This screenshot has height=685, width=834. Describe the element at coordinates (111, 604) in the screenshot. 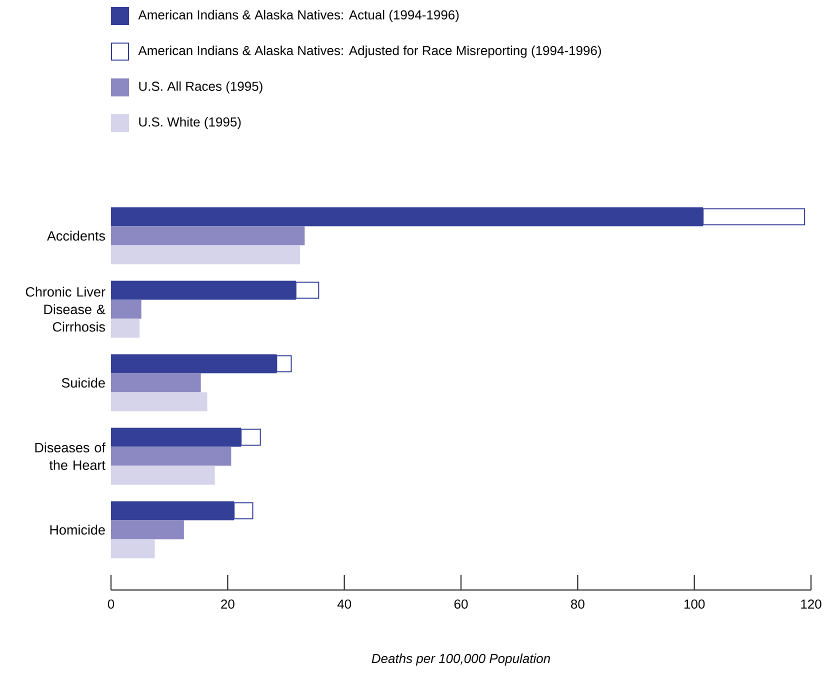

I see `x-tick-label: 0` at that location.